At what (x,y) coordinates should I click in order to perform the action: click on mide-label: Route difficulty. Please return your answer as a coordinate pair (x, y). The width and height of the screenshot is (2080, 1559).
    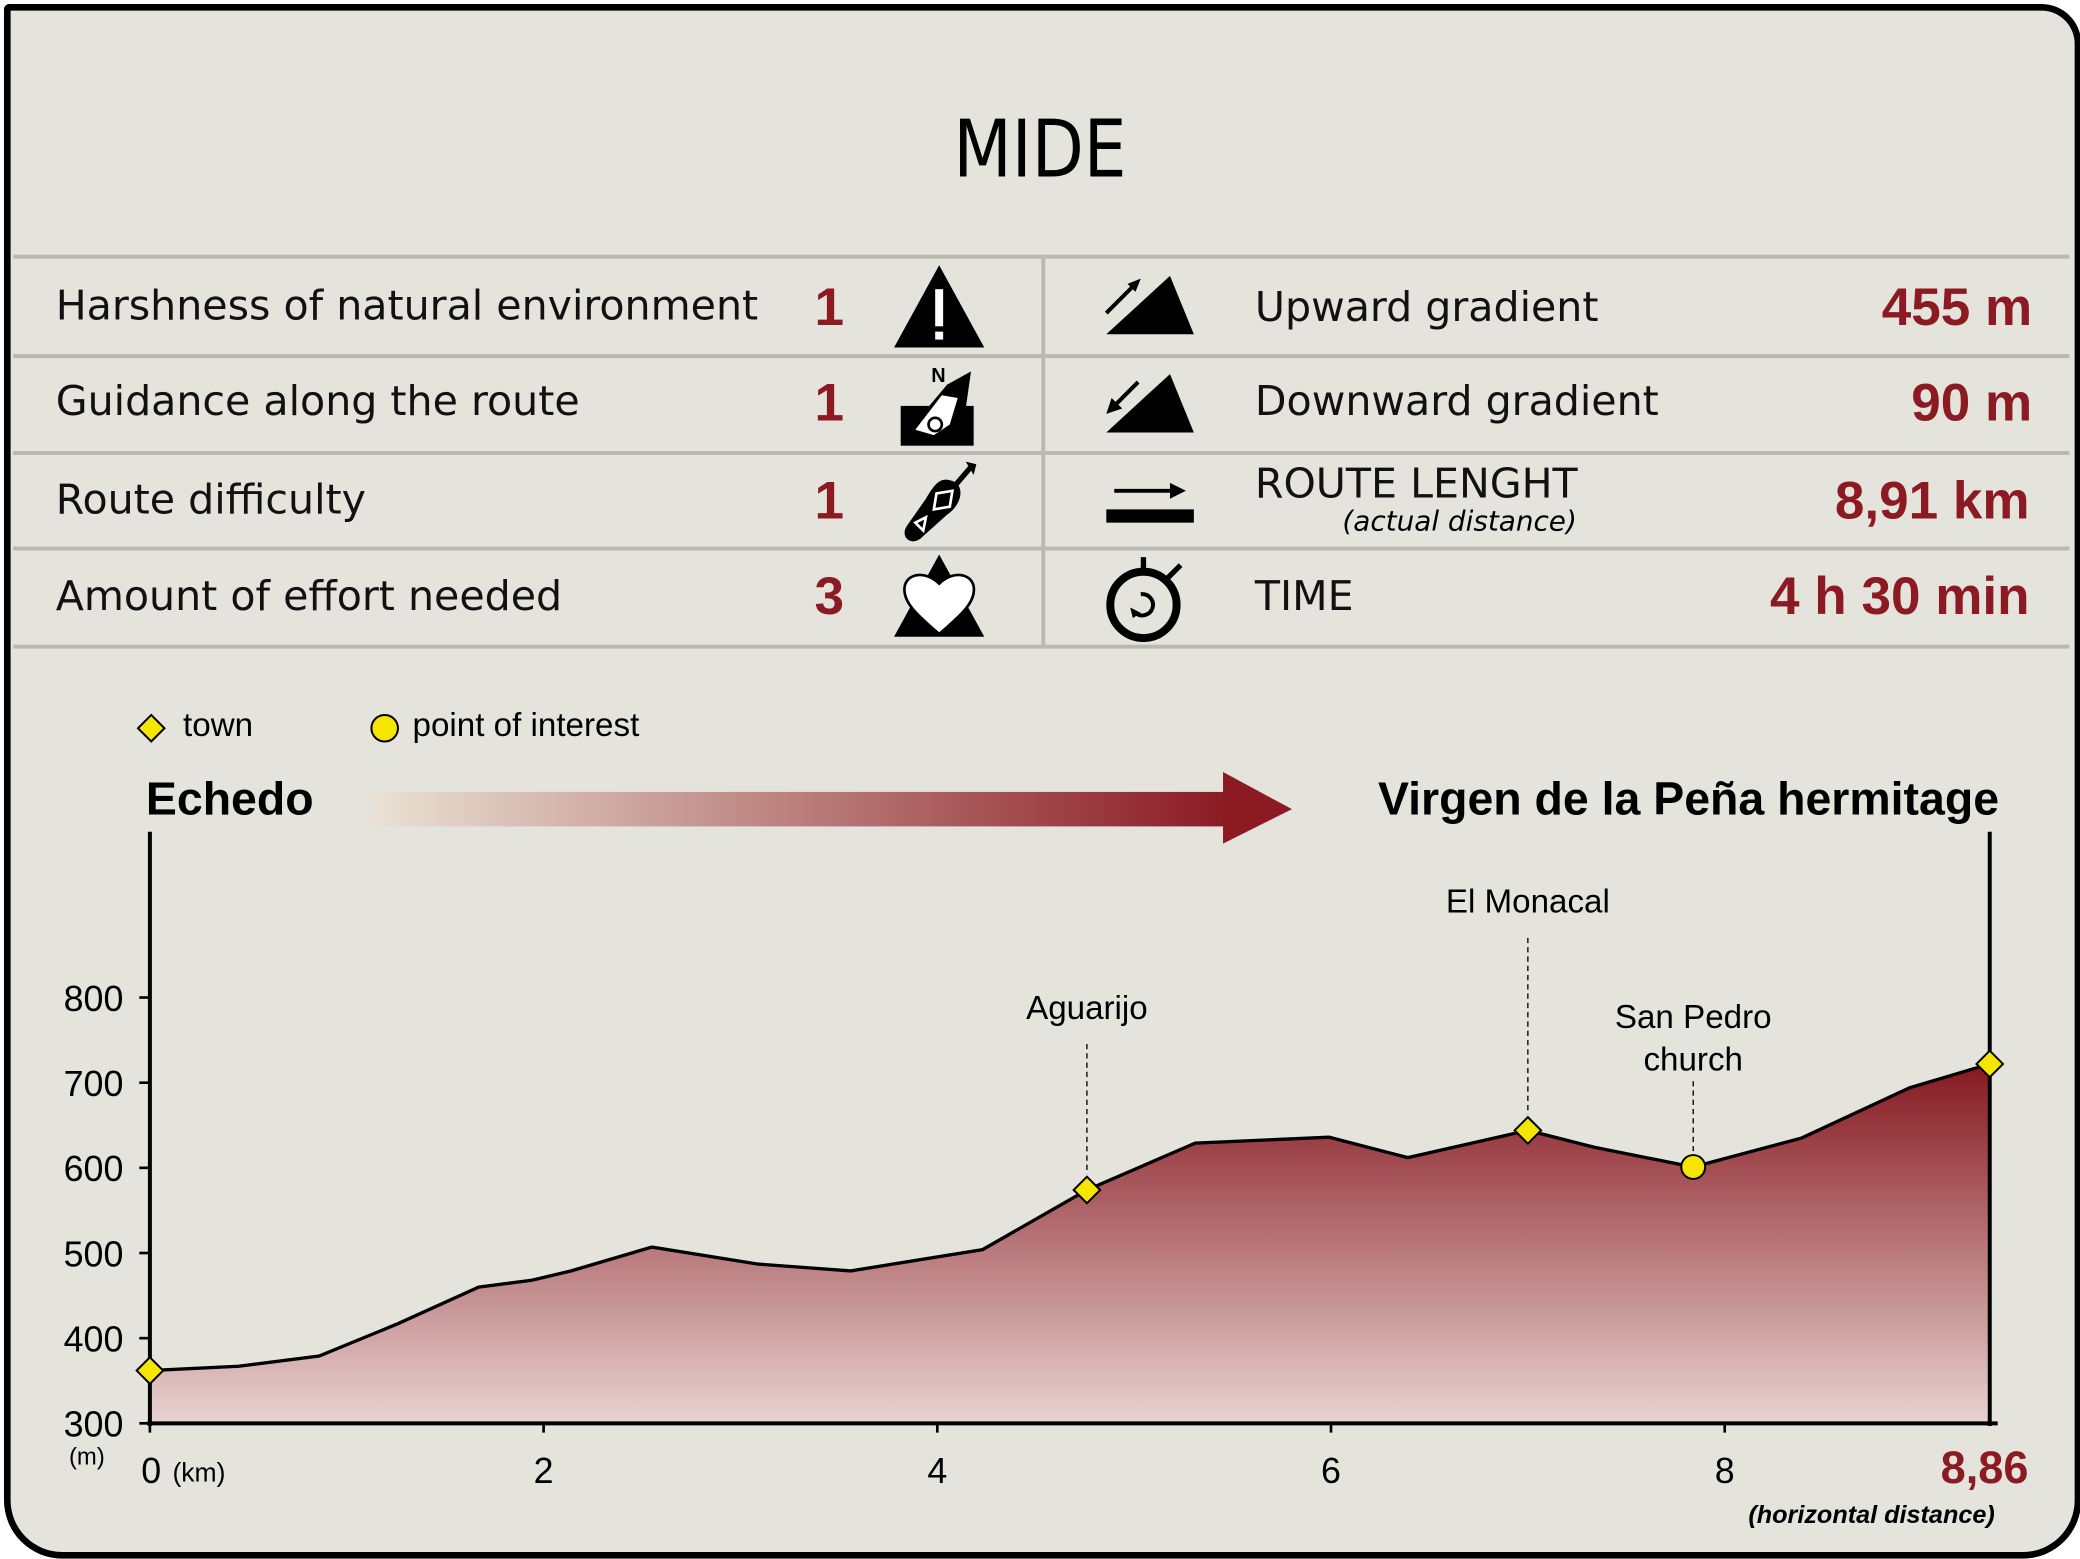
    Looking at the image, I should click on (211, 500).